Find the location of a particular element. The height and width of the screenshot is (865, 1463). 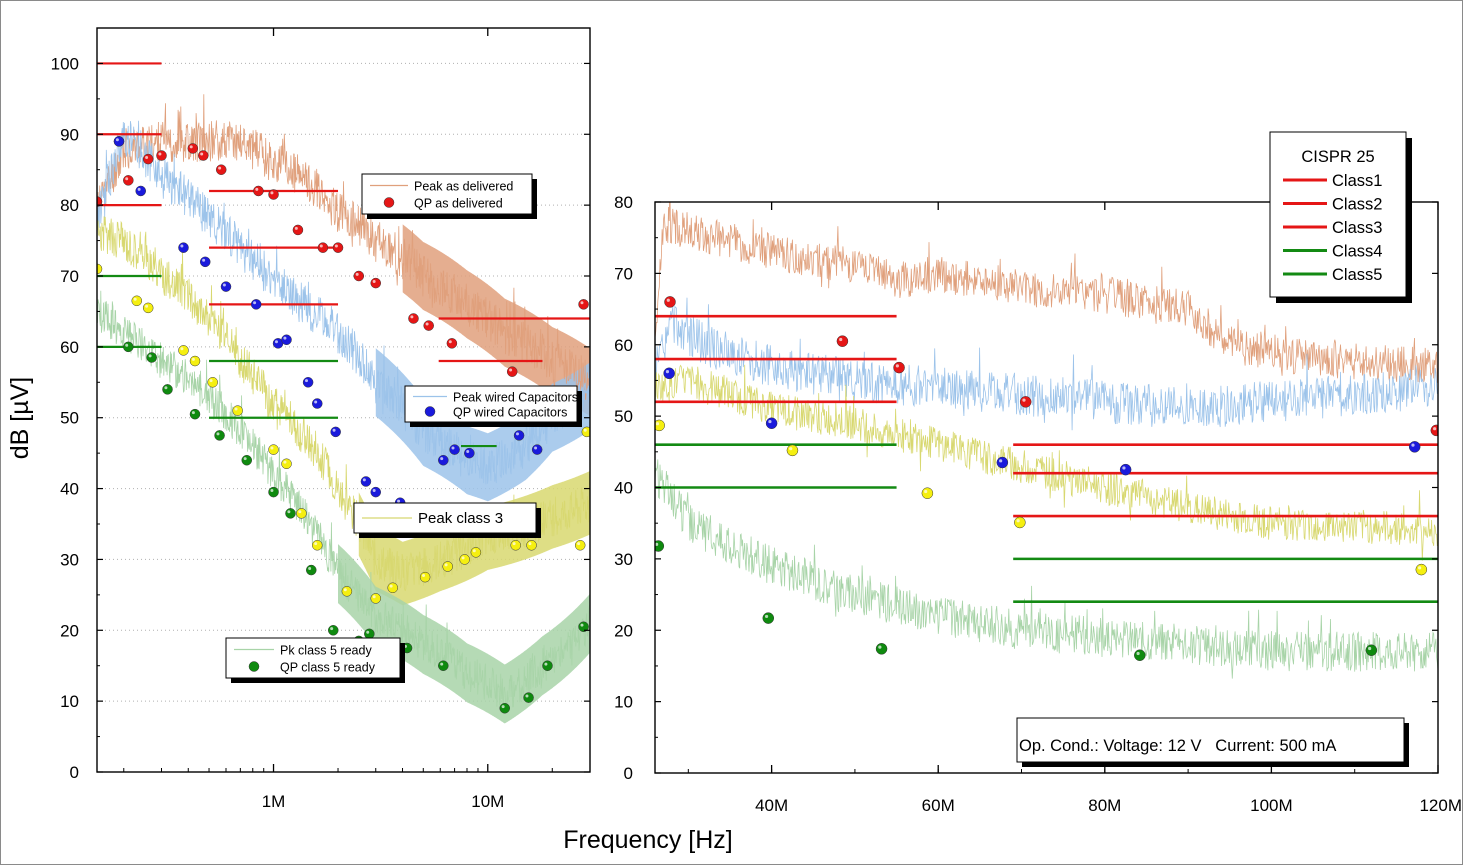

legend-label: Pk class 5 ready is located at coordinates (326, 651).